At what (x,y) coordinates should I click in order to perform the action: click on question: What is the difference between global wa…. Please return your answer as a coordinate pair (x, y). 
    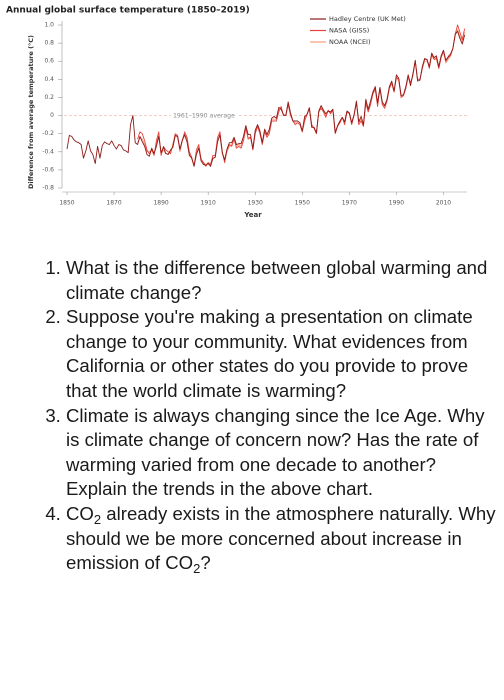
    Looking at the image, I should click on (283, 280).